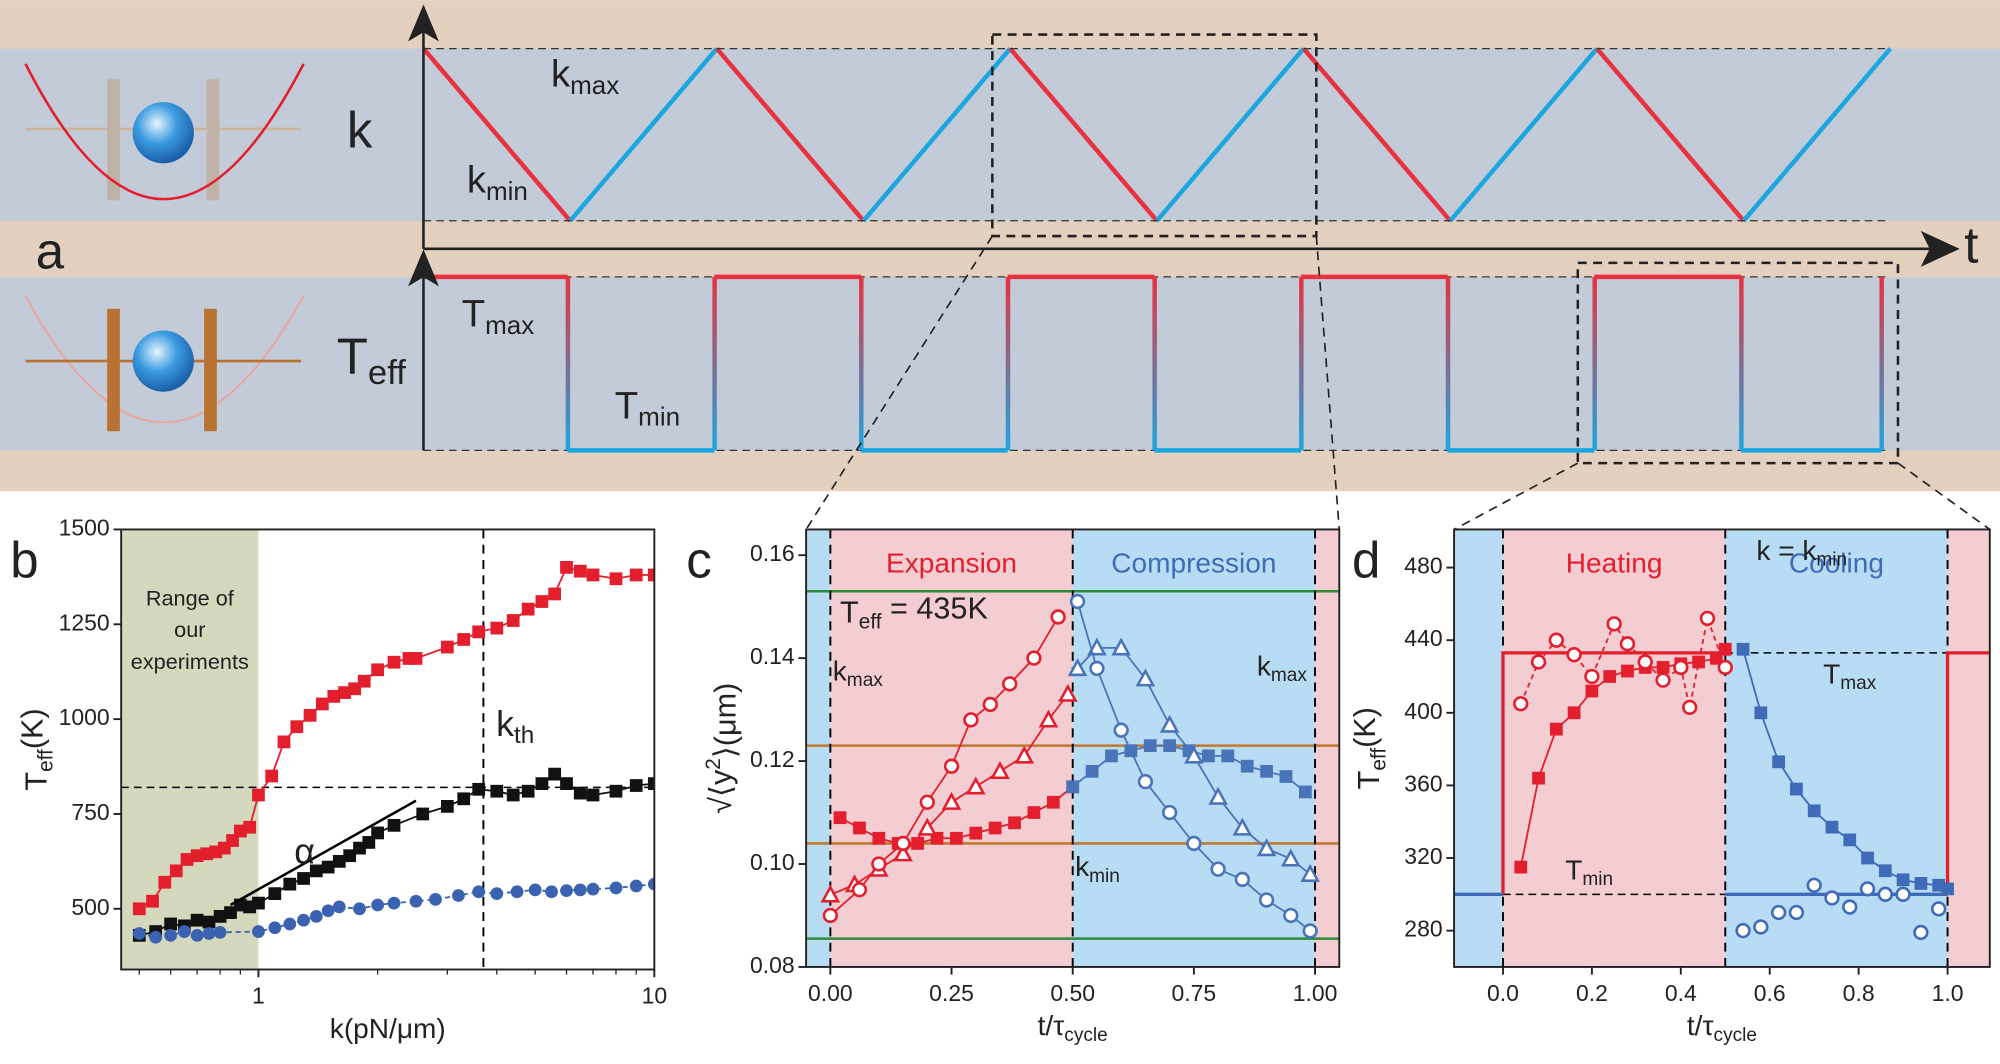  Describe the element at coordinates (84, 622) in the screenshot. I see `y-tick-label: 1250` at that location.